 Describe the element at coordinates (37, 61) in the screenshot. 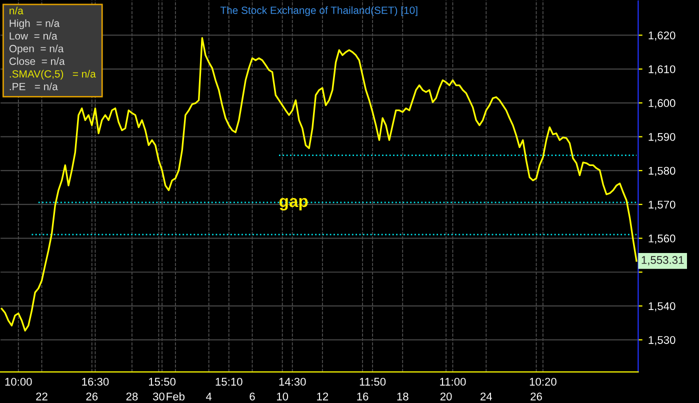

I see `annotation: Close = n/a` at that location.